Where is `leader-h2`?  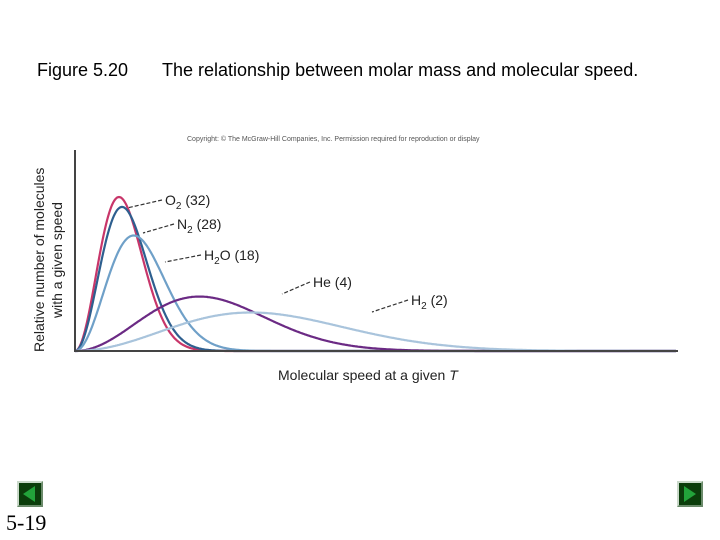 leader-h2 is located at coordinates (390, 306).